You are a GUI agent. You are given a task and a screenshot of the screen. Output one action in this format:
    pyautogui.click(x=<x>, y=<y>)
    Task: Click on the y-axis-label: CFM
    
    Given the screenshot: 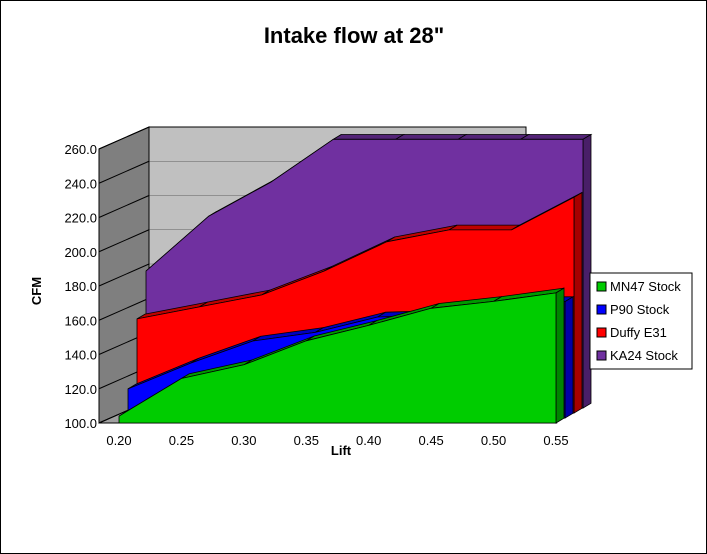 What is the action you would take?
    pyautogui.click(x=36, y=291)
    